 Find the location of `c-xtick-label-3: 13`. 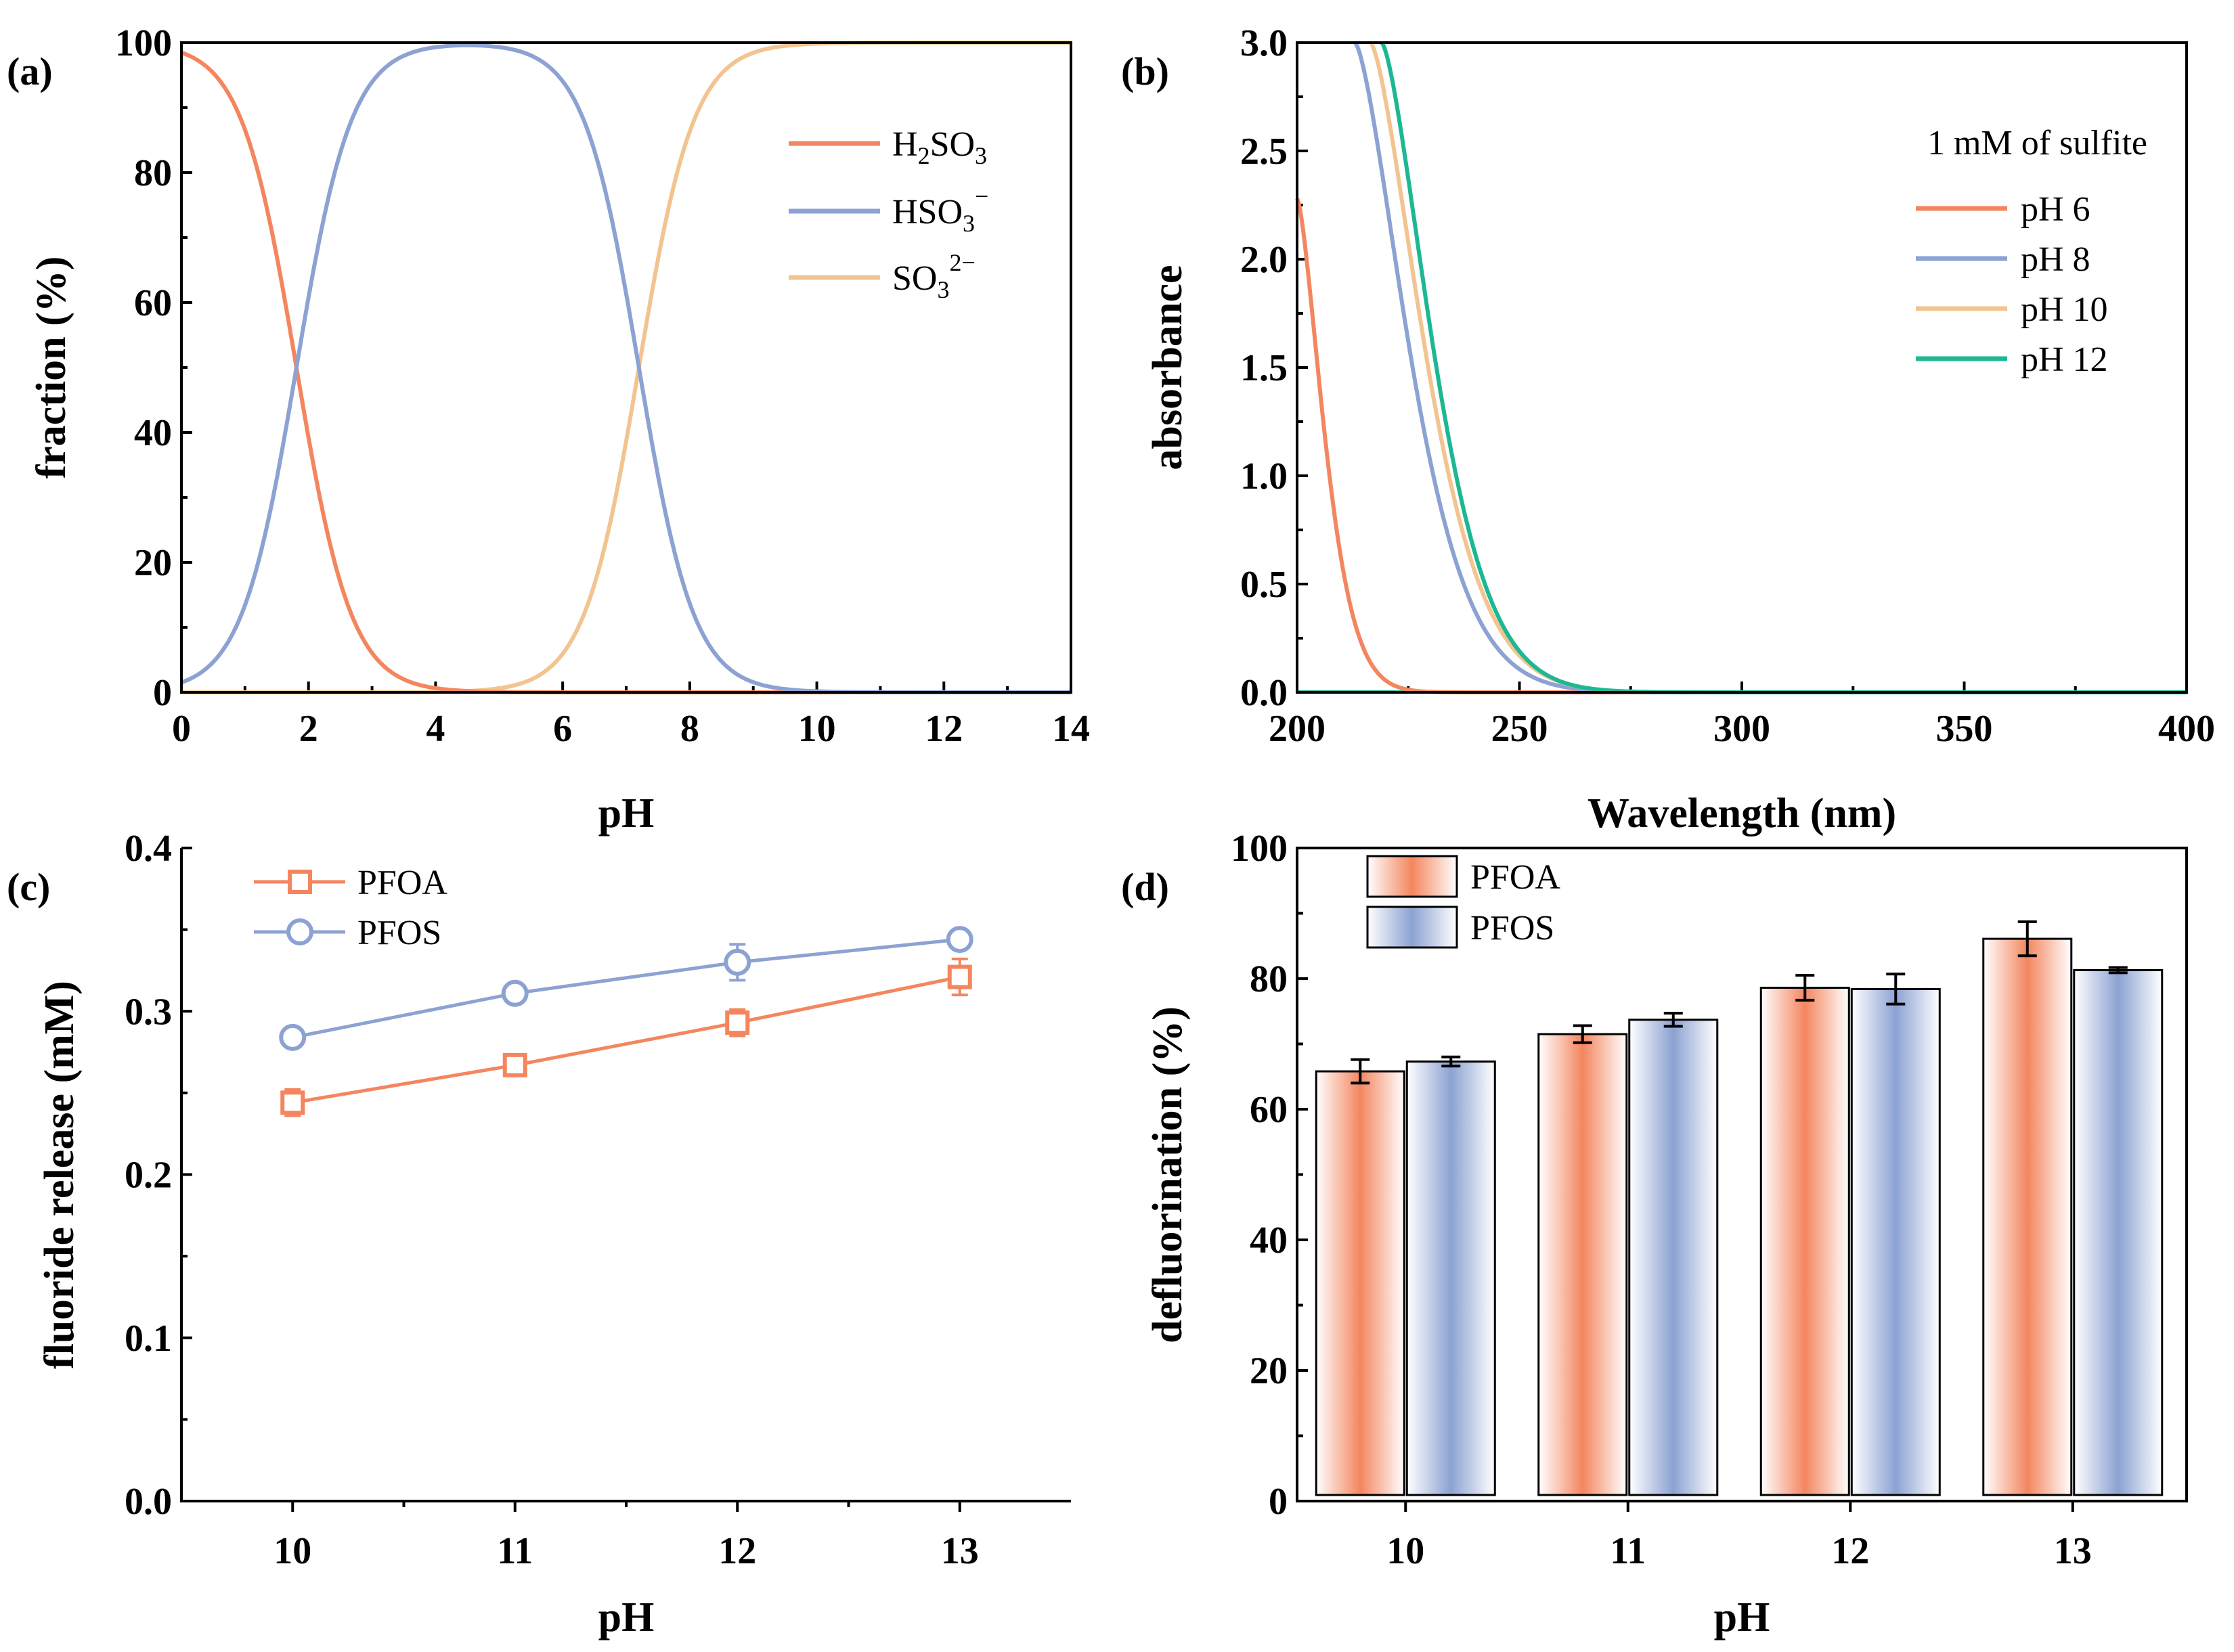

c-xtick-label-3: 13 is located at coordinates (960, 1551).